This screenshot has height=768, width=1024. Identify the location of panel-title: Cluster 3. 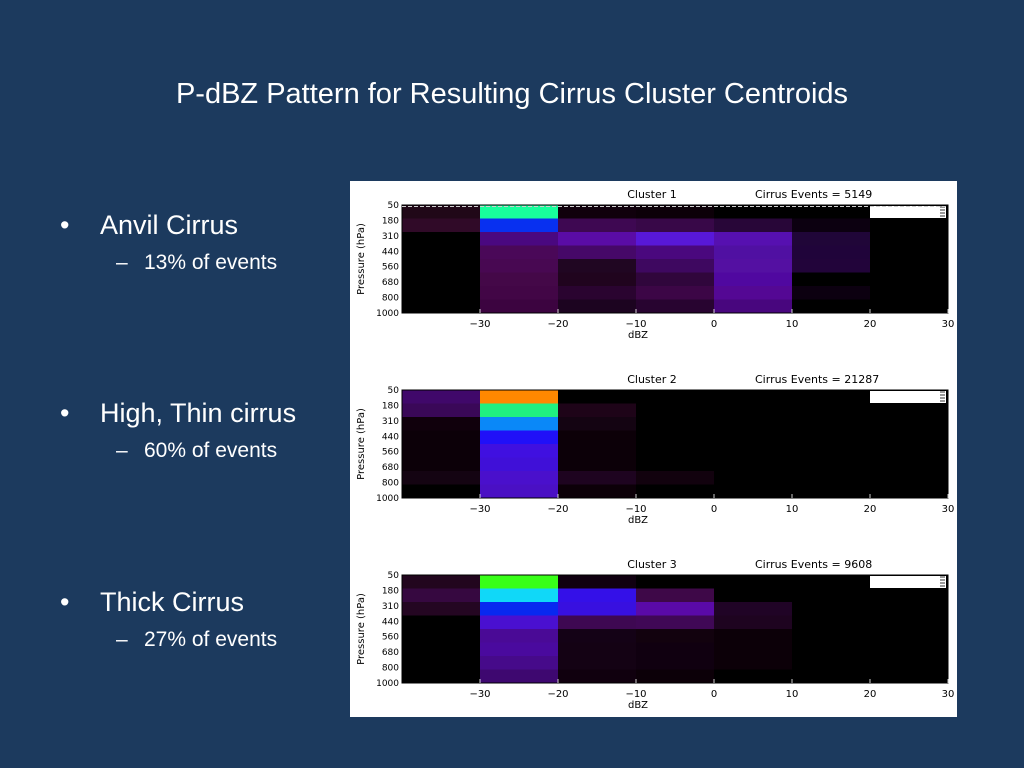
(652, 564).